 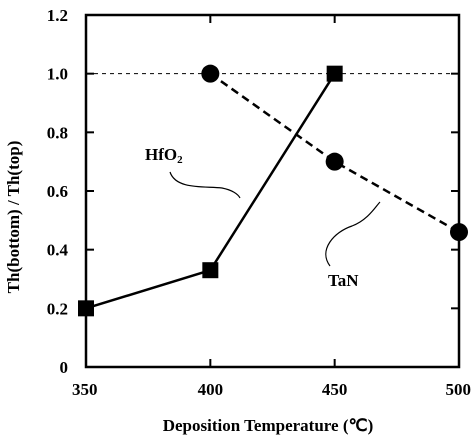 I want to click on series-label-tan: TaN, so click(x=343, y=280).